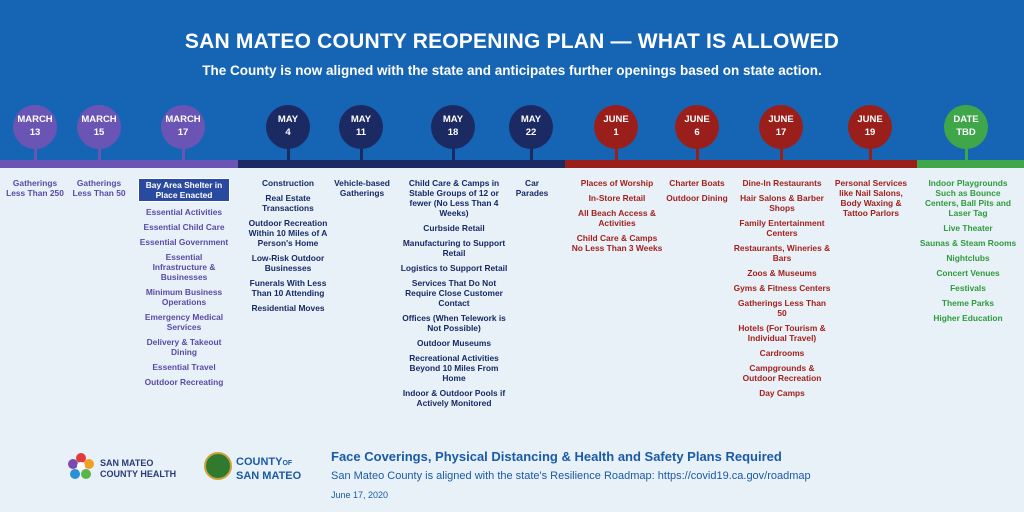  Describe the element at coordinates (259, 462) in the screenshot. I see `county-logo-line1: COUNTY` at that location.